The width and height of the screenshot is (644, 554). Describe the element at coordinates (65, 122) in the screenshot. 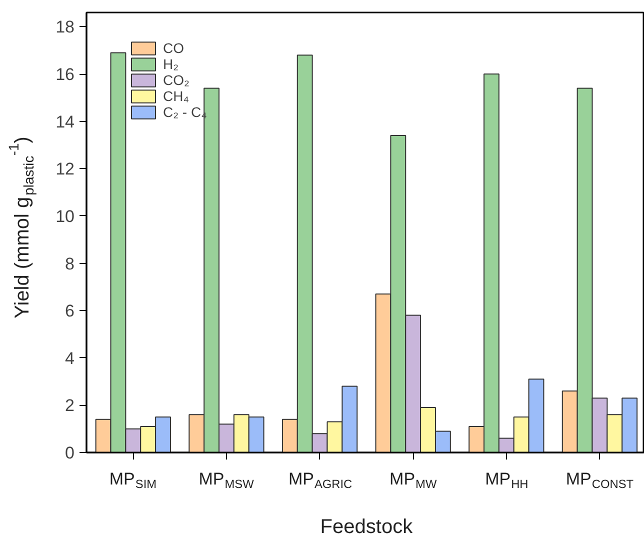

I see `y-tick-label: 14` at that location.